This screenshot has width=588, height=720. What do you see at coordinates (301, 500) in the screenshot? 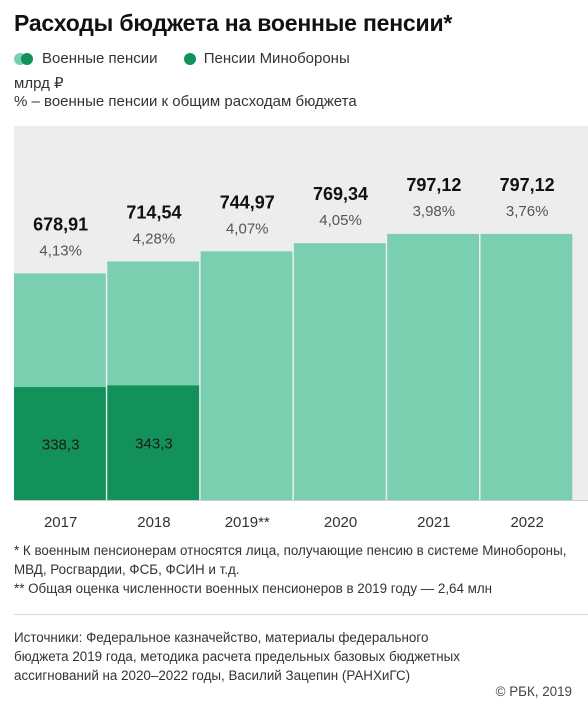
I see `x-axis-line` at bounding box center [301, 500].